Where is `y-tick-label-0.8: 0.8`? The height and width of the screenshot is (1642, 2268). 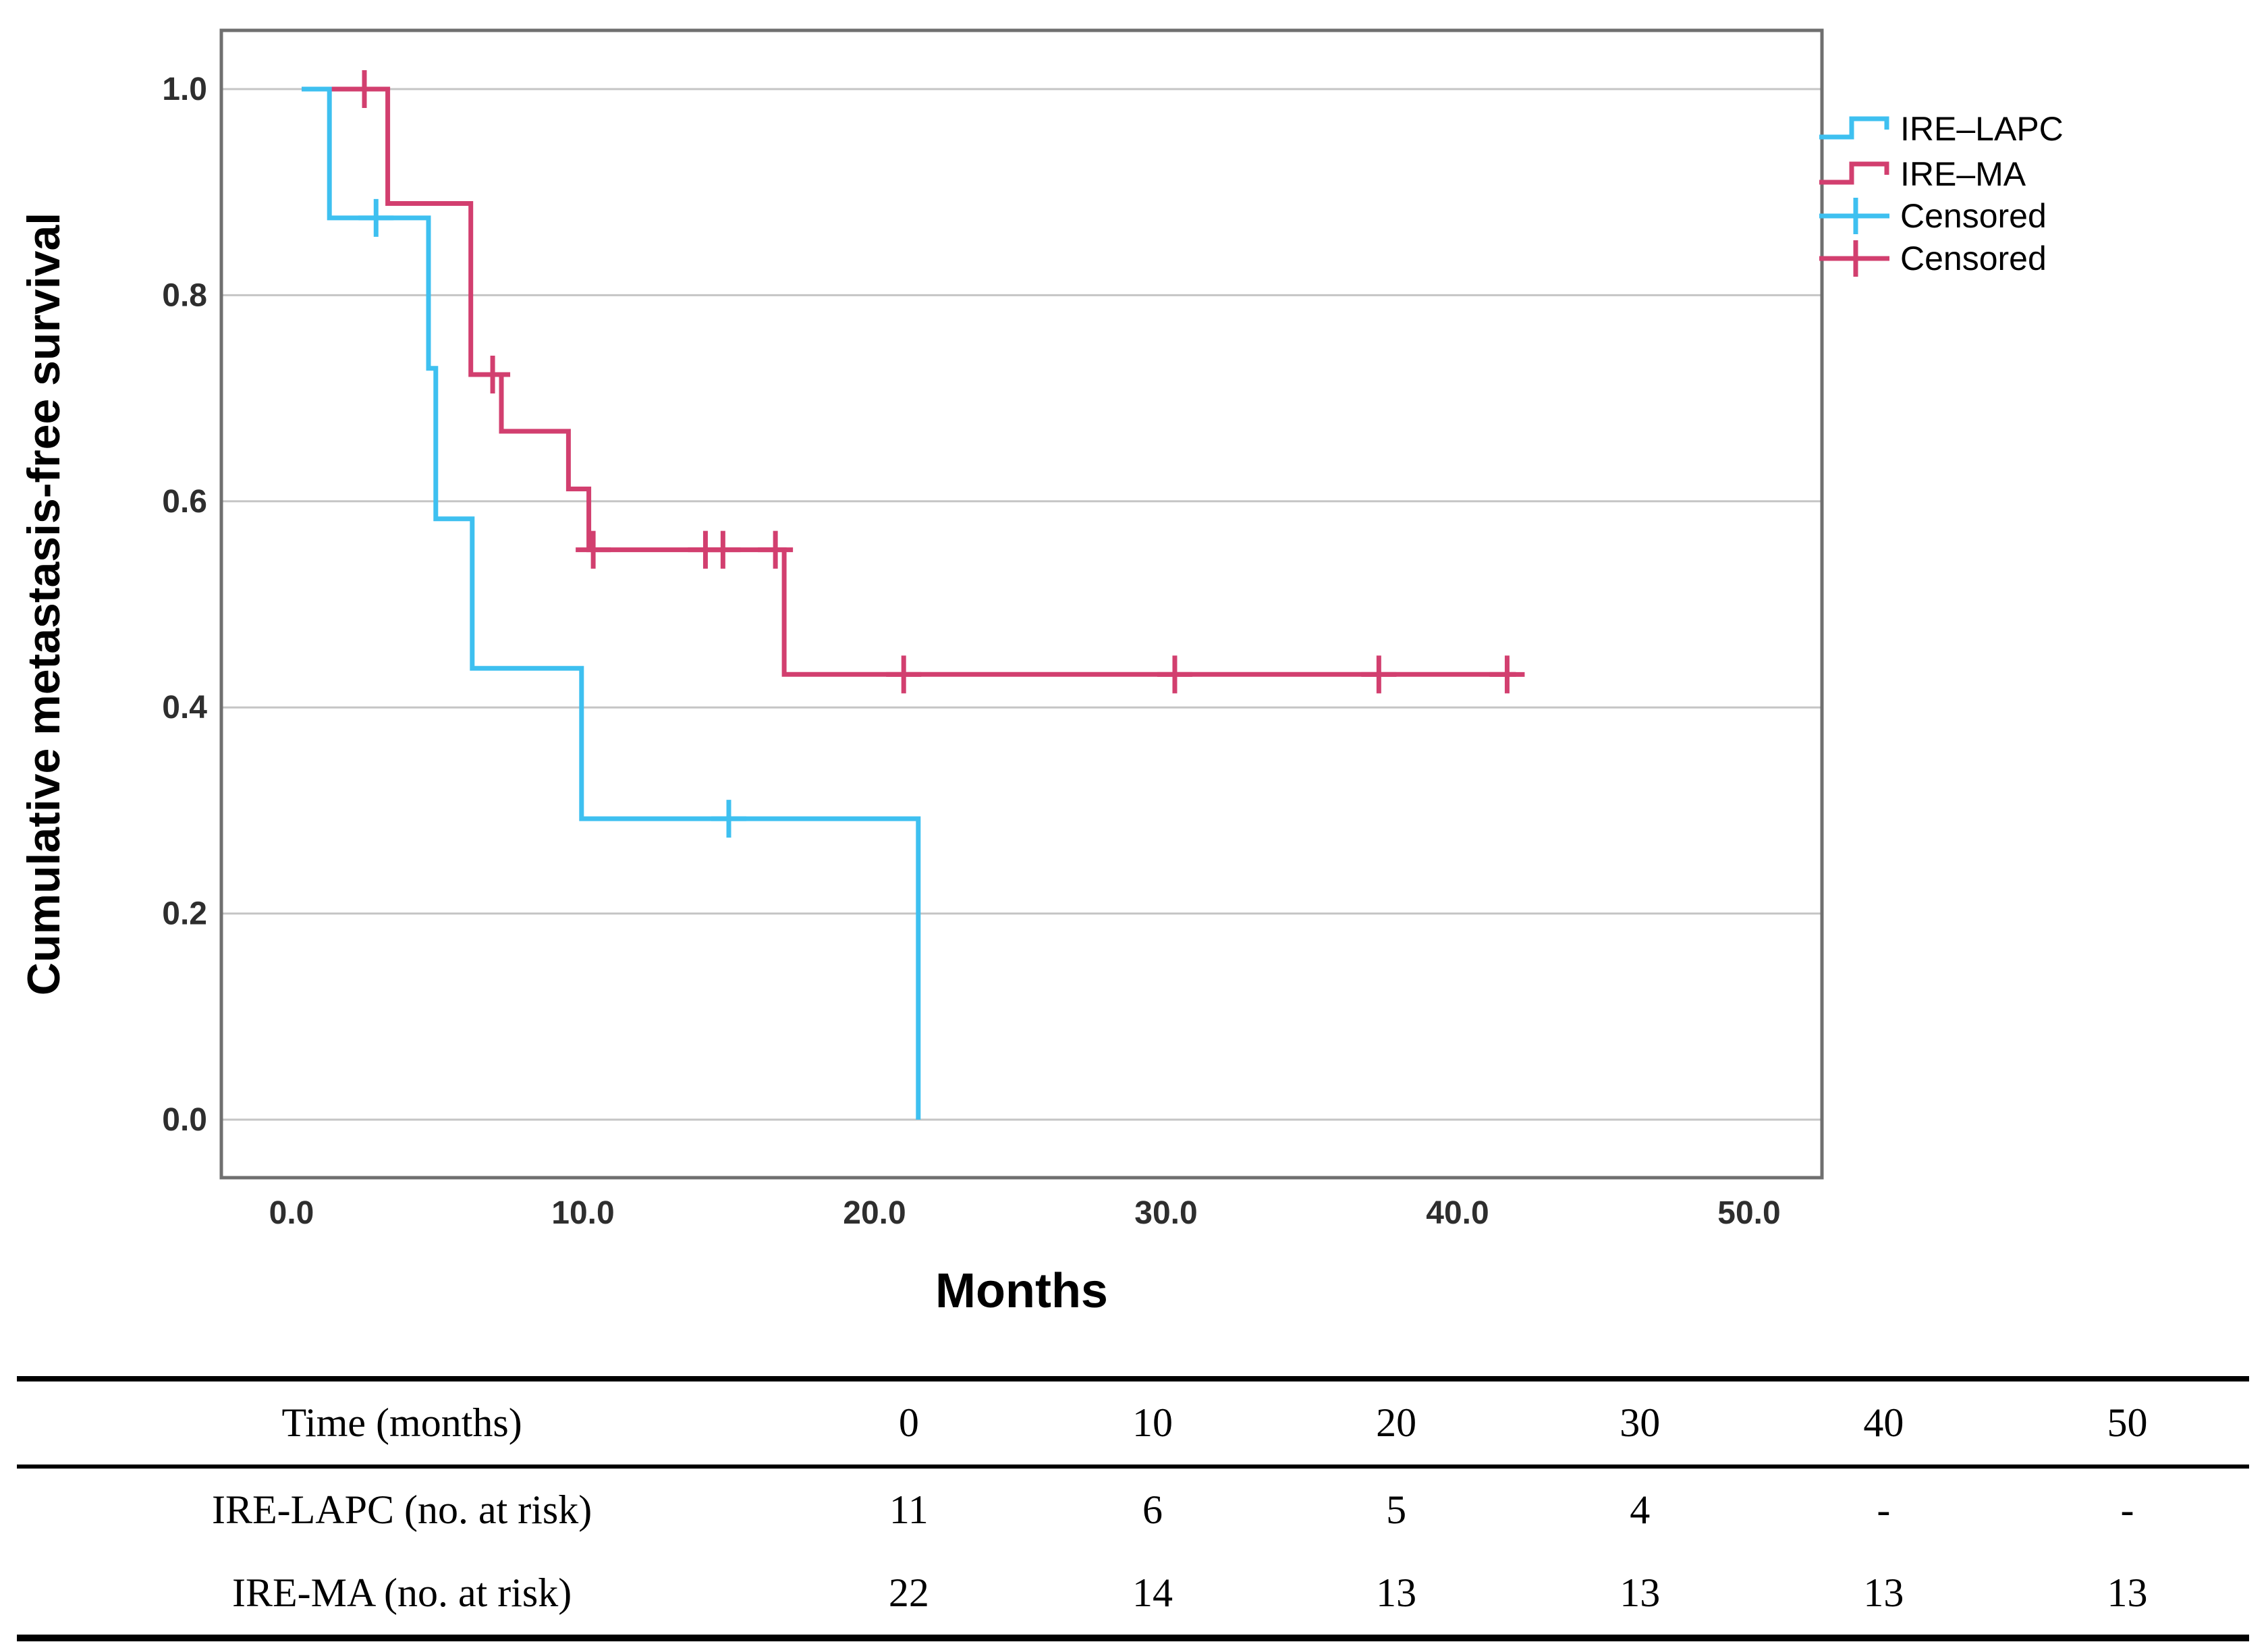
y-tick-label-0.8: 0.8 is located at coordinates (184, 295).